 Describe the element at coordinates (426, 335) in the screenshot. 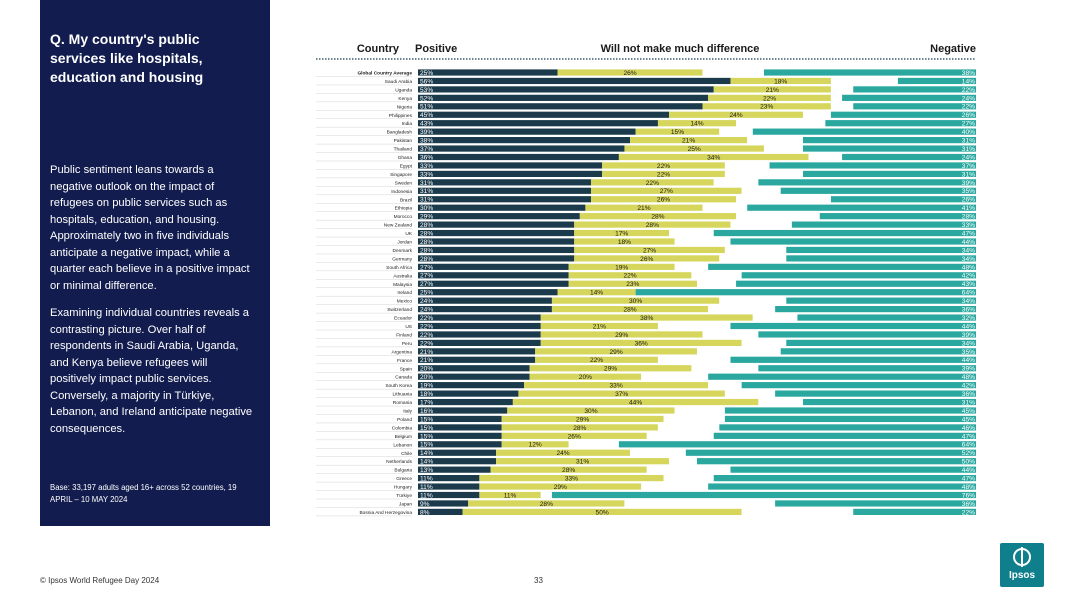

I see `label-positive: 22%` at that location.